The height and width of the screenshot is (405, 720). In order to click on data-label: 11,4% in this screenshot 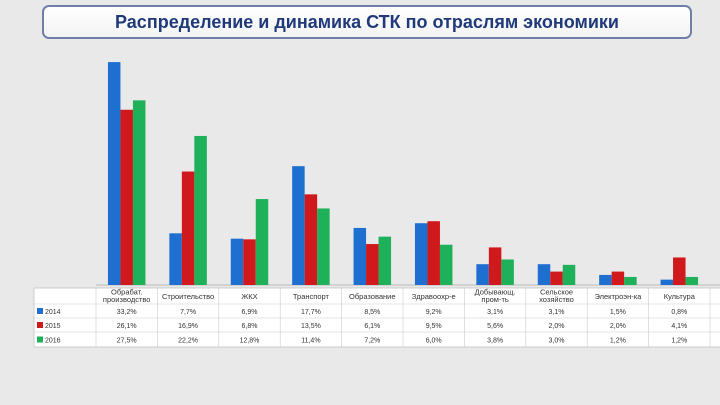, I will do `click(310, 341)`.